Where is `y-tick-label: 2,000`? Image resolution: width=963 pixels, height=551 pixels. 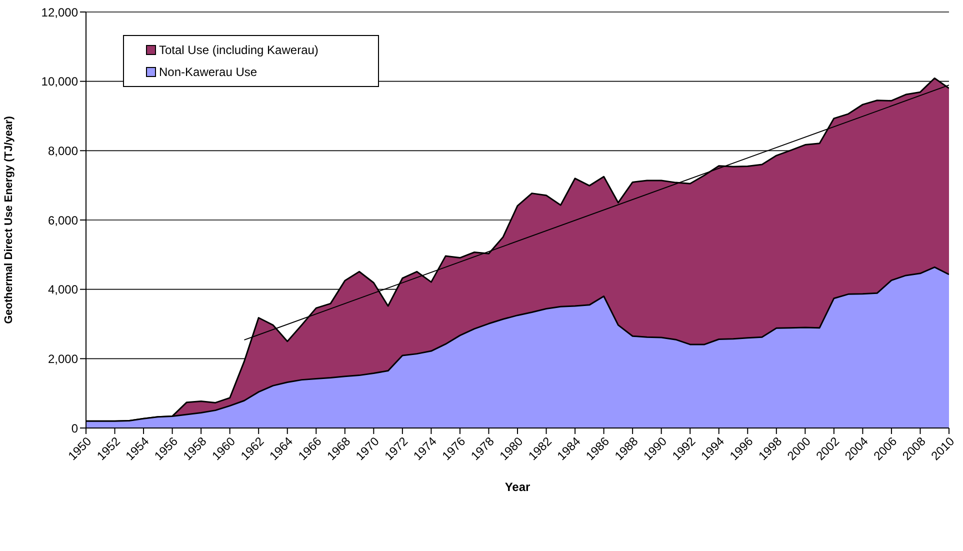 y-tick-label: 2,000 is located at coordinates (63, 359).